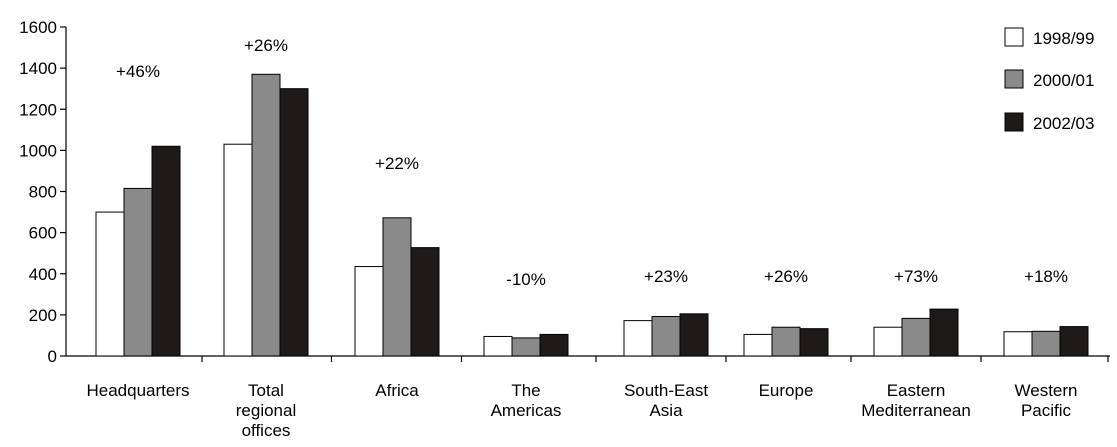  Describe the element at coordinates (666, 390) in the screenshot. I see `x-category-label-line: South-East` at that location.